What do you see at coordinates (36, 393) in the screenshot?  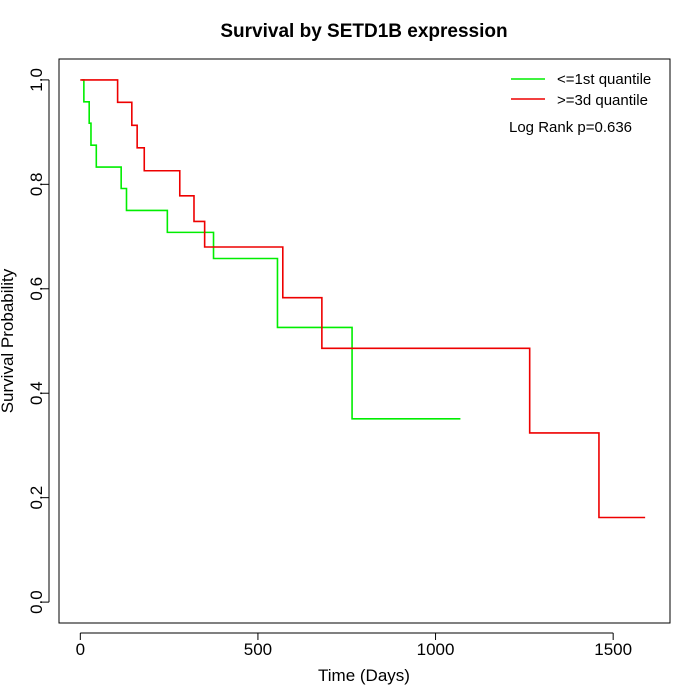 I see `y-tick-label: 0.4` at bounding box center [36, 393].